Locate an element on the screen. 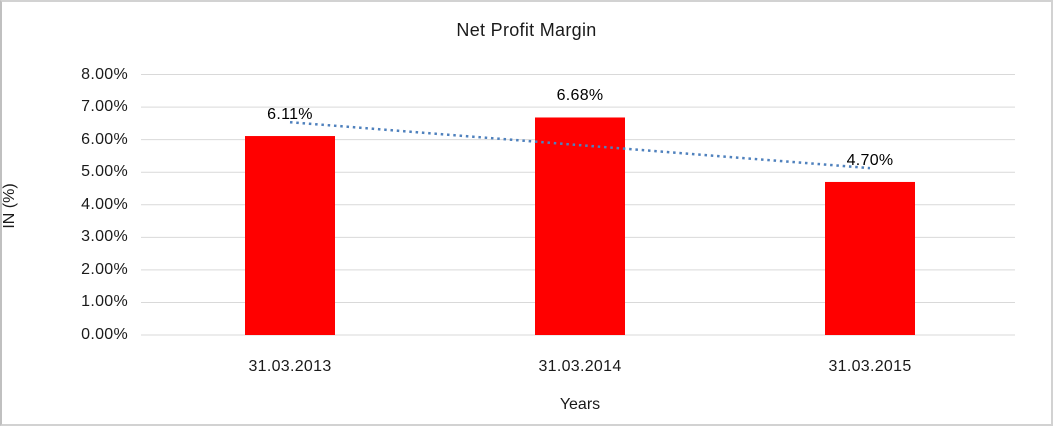 The height and width of the screenshot is (426, 1053). bar-value-label: 4.70% is located at coordinates (870, 160).